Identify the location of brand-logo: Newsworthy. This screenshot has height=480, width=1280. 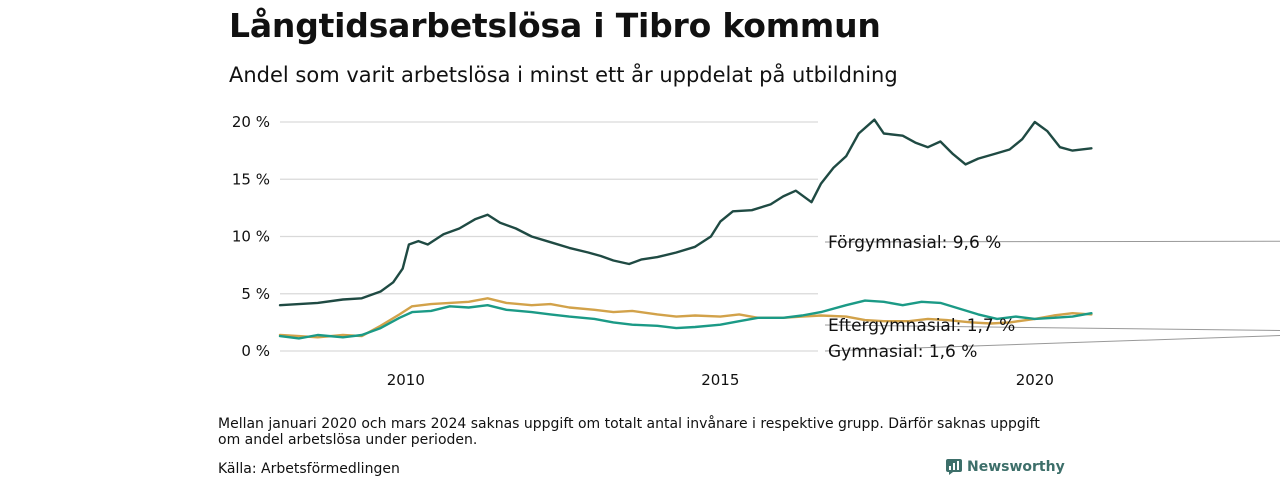
(1005, 467).